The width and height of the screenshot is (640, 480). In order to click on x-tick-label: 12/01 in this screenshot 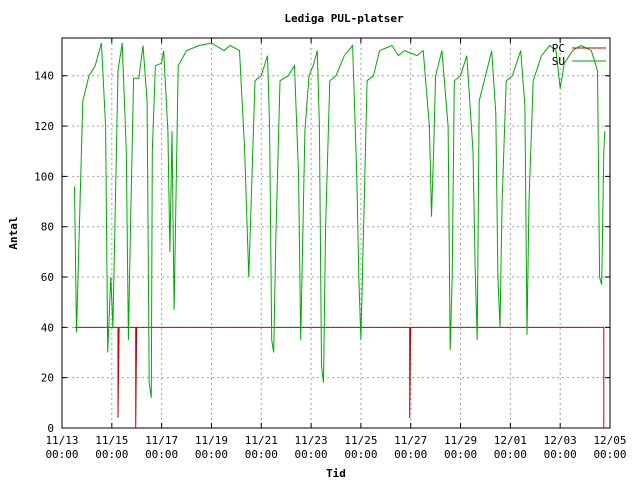, I will do `click(510, 440)`.